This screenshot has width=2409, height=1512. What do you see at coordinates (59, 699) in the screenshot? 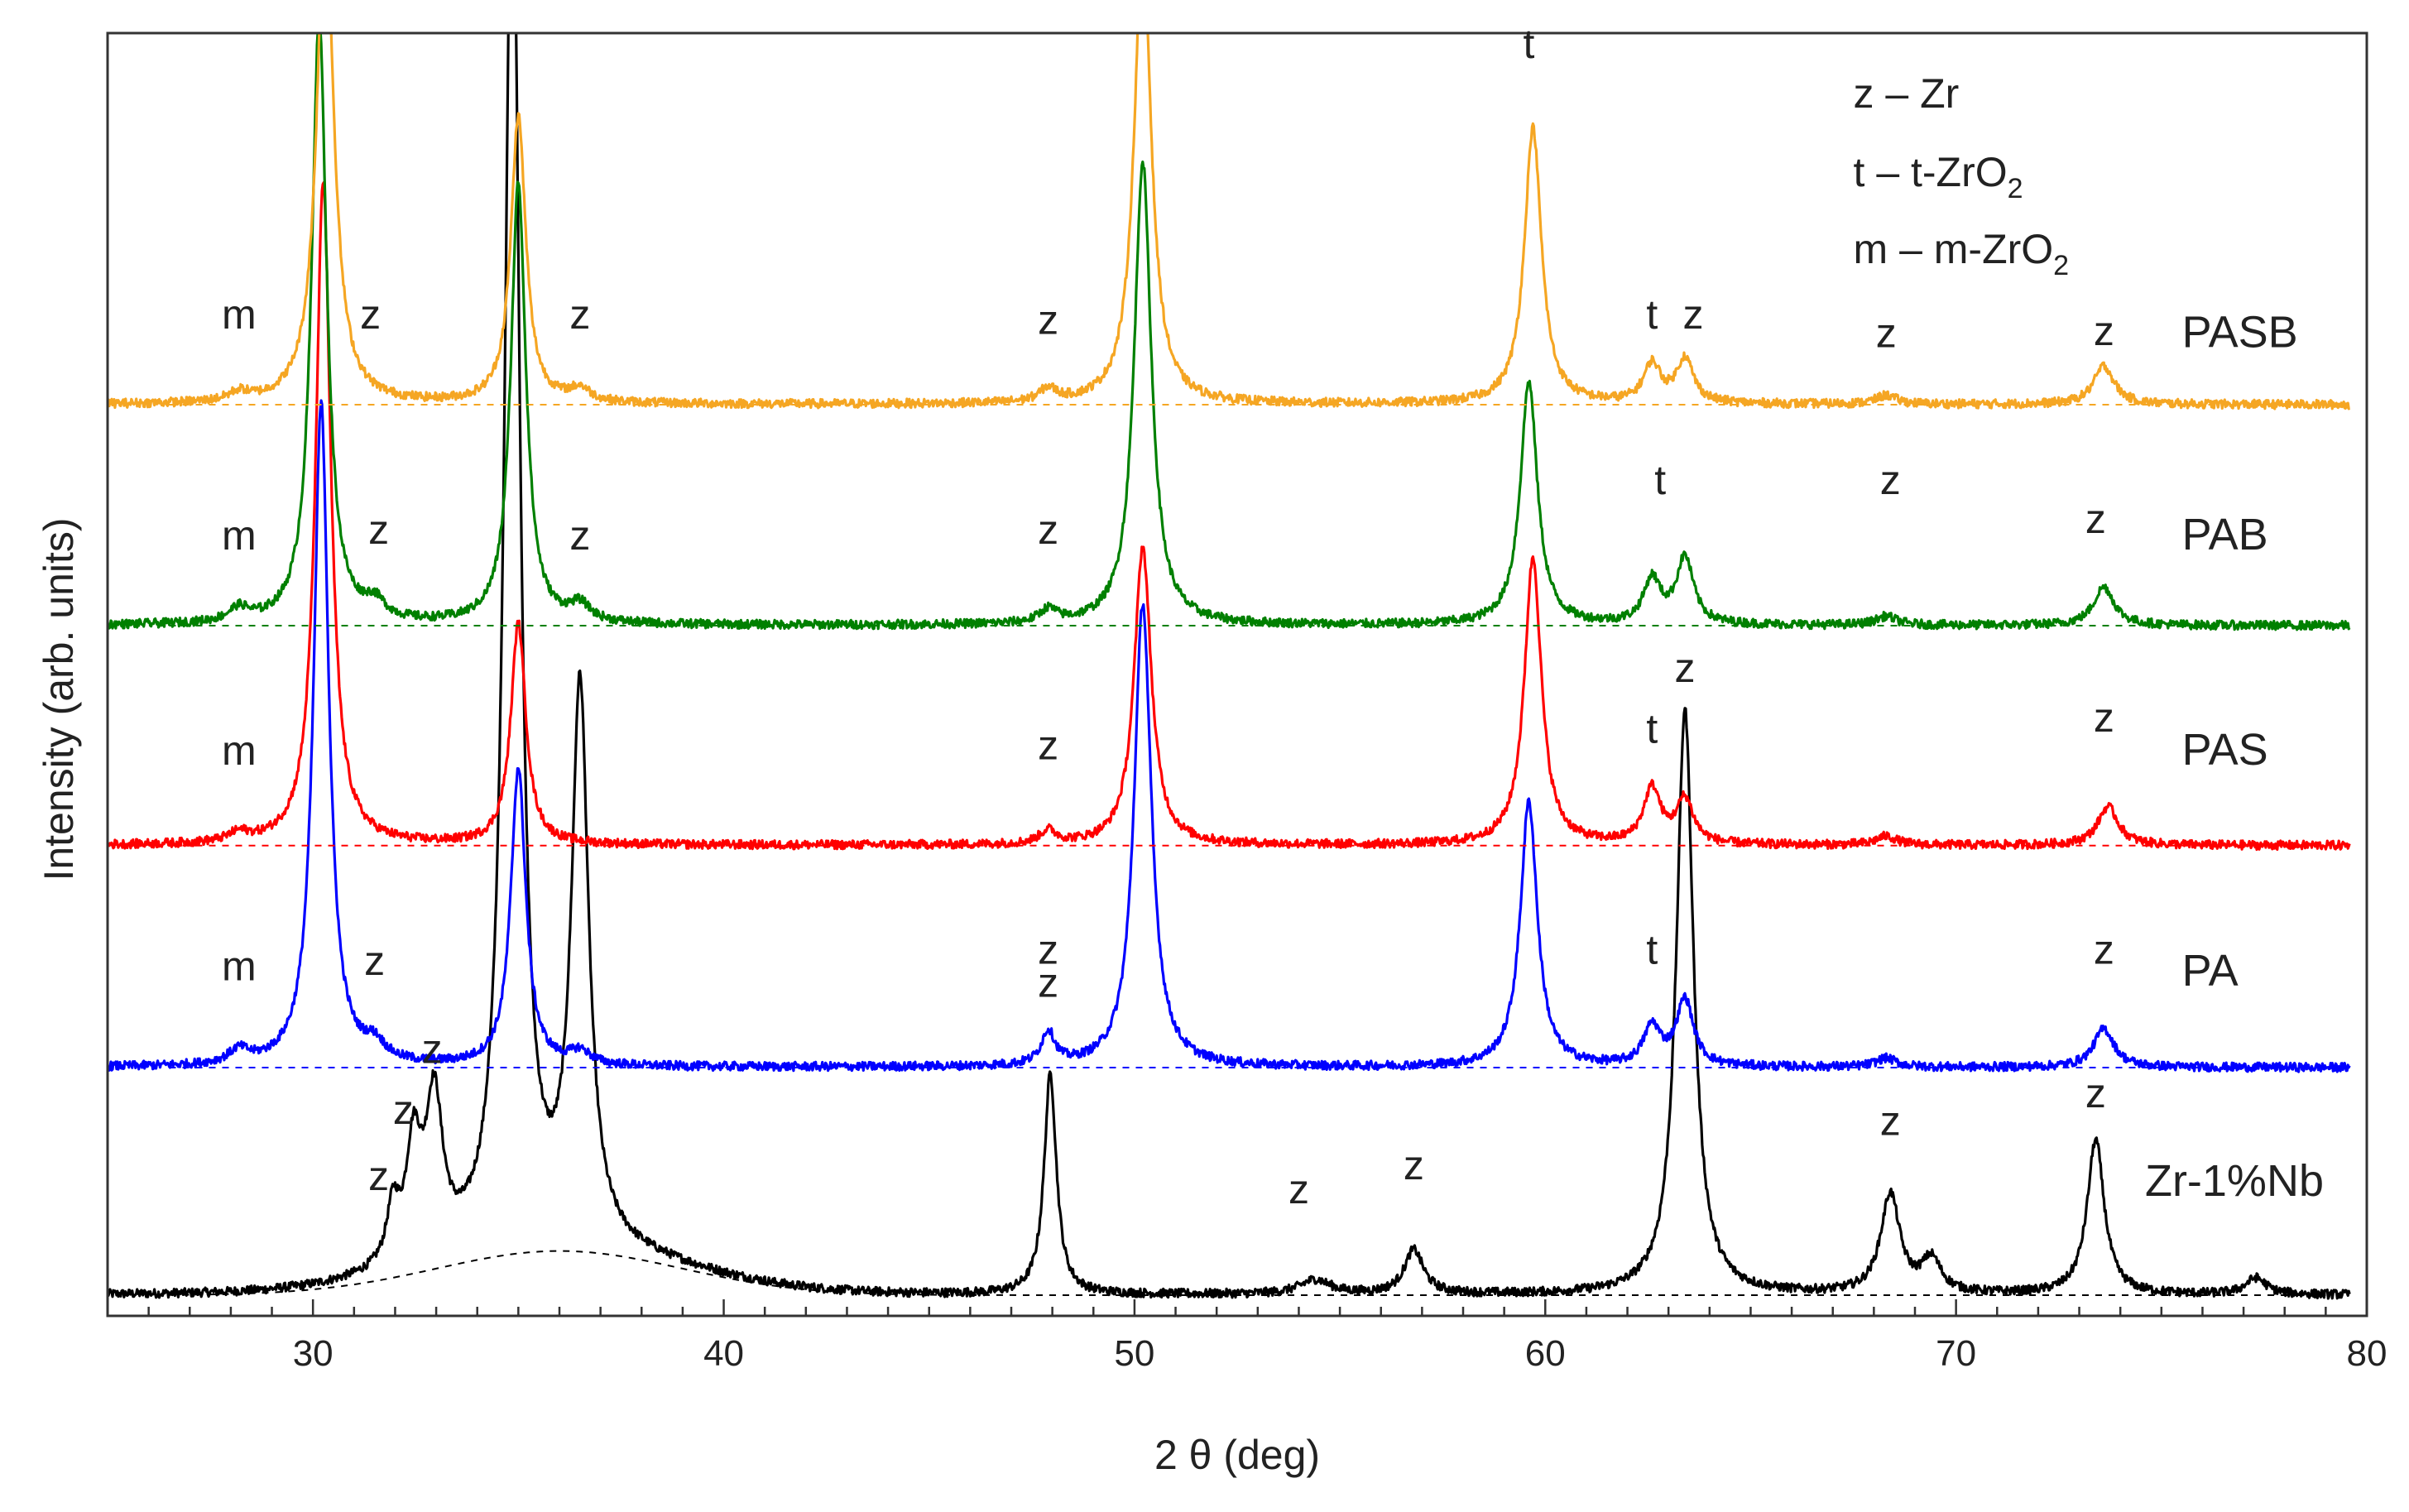
I see `y-axis-title: Intensity (arb. units)` at bounding box center [59, 699].